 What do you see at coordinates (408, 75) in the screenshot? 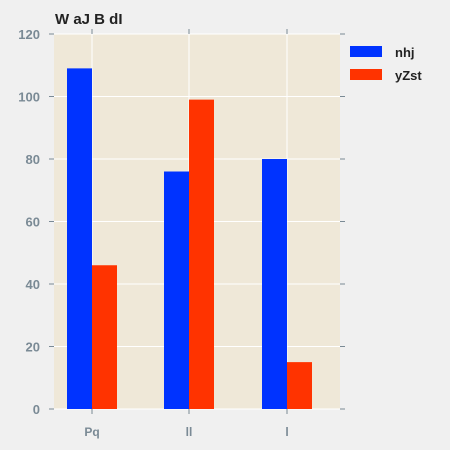
I see `legend-label: yZst` at bounding box center [408, 75].